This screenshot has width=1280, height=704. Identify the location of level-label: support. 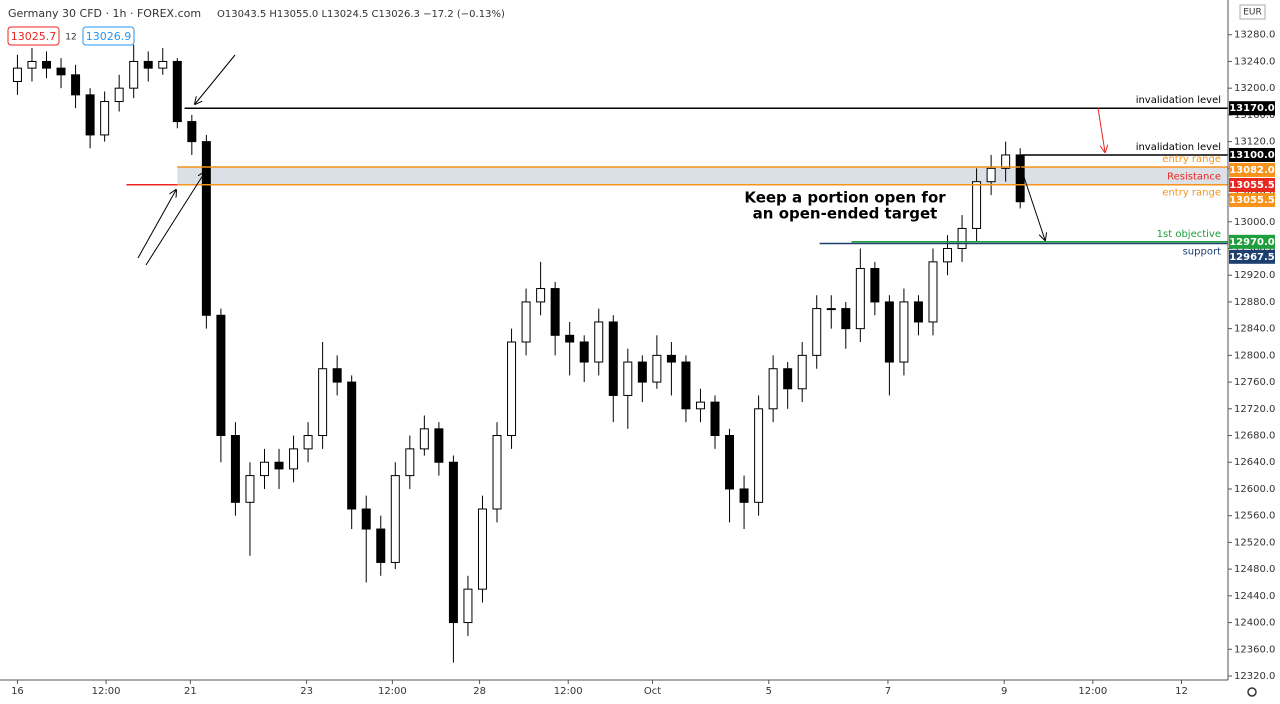
(1202, 251).